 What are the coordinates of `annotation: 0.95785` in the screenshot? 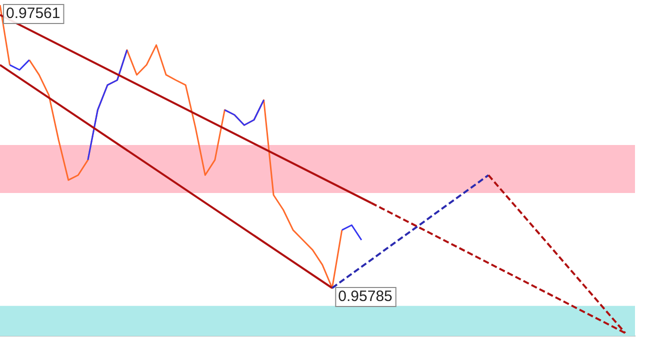 It's located at (365, 297).